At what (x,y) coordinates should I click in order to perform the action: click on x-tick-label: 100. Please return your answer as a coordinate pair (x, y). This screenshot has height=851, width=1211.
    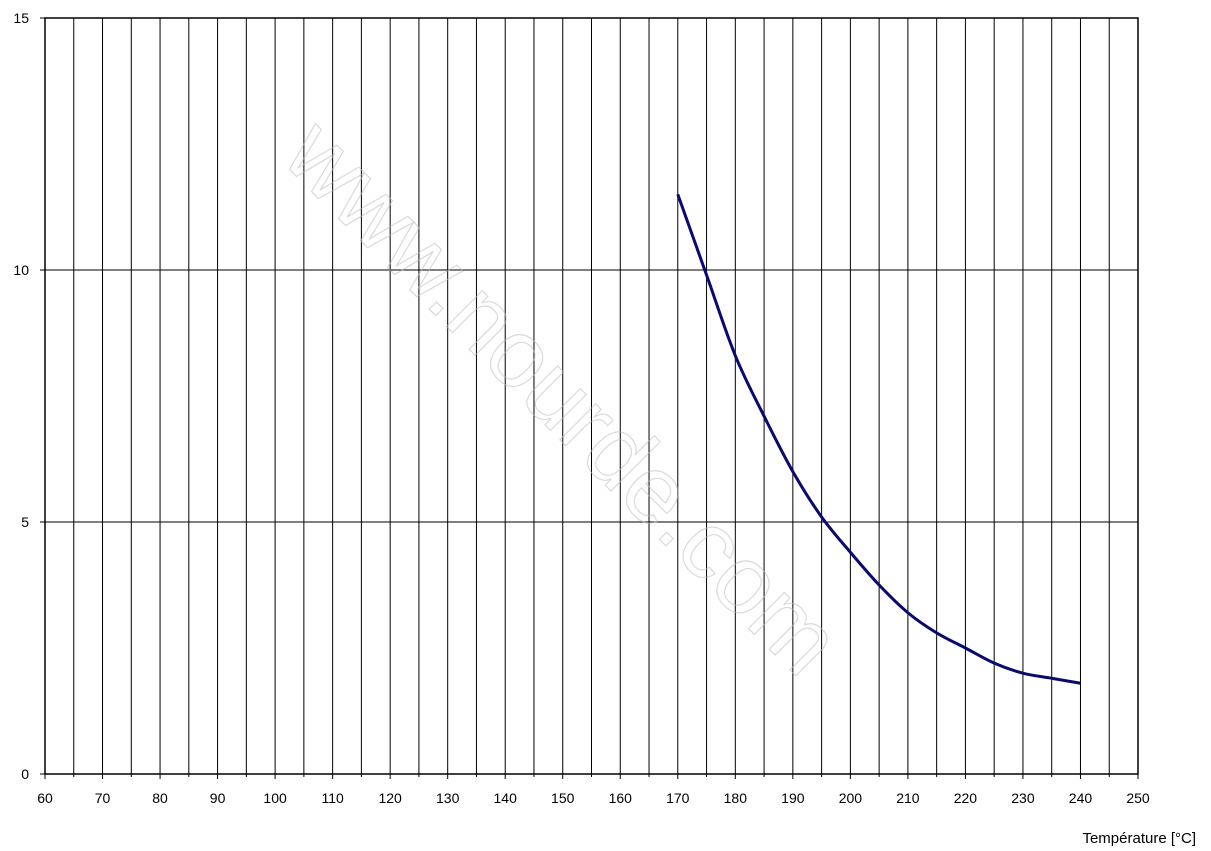
    Looking at the image, I should click on (275, 798).